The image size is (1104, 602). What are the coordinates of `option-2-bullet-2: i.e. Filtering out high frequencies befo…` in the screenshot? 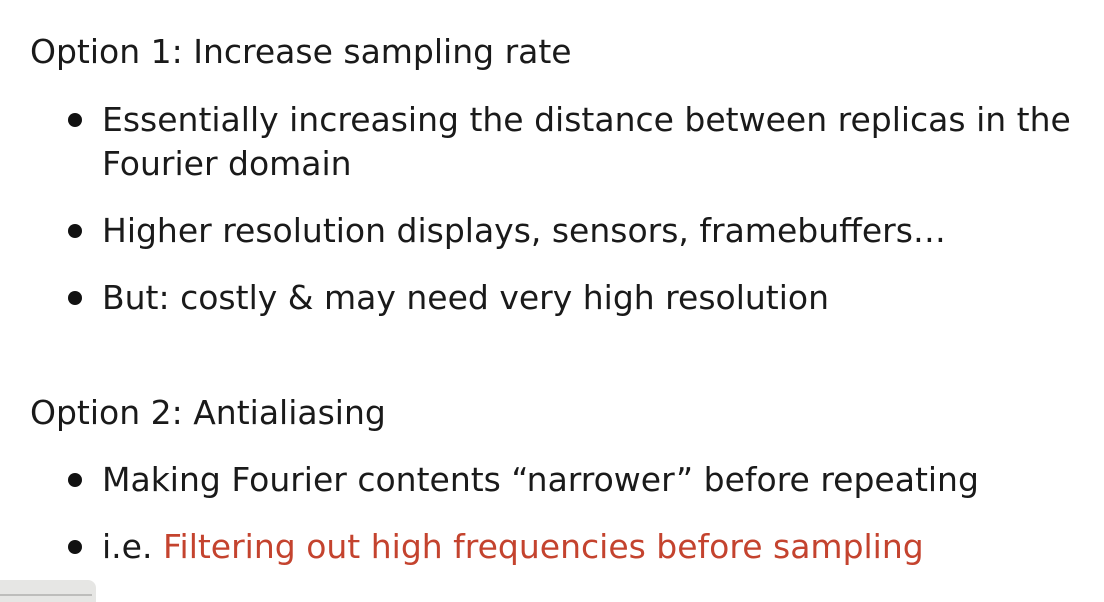 It's located at (580, 547).